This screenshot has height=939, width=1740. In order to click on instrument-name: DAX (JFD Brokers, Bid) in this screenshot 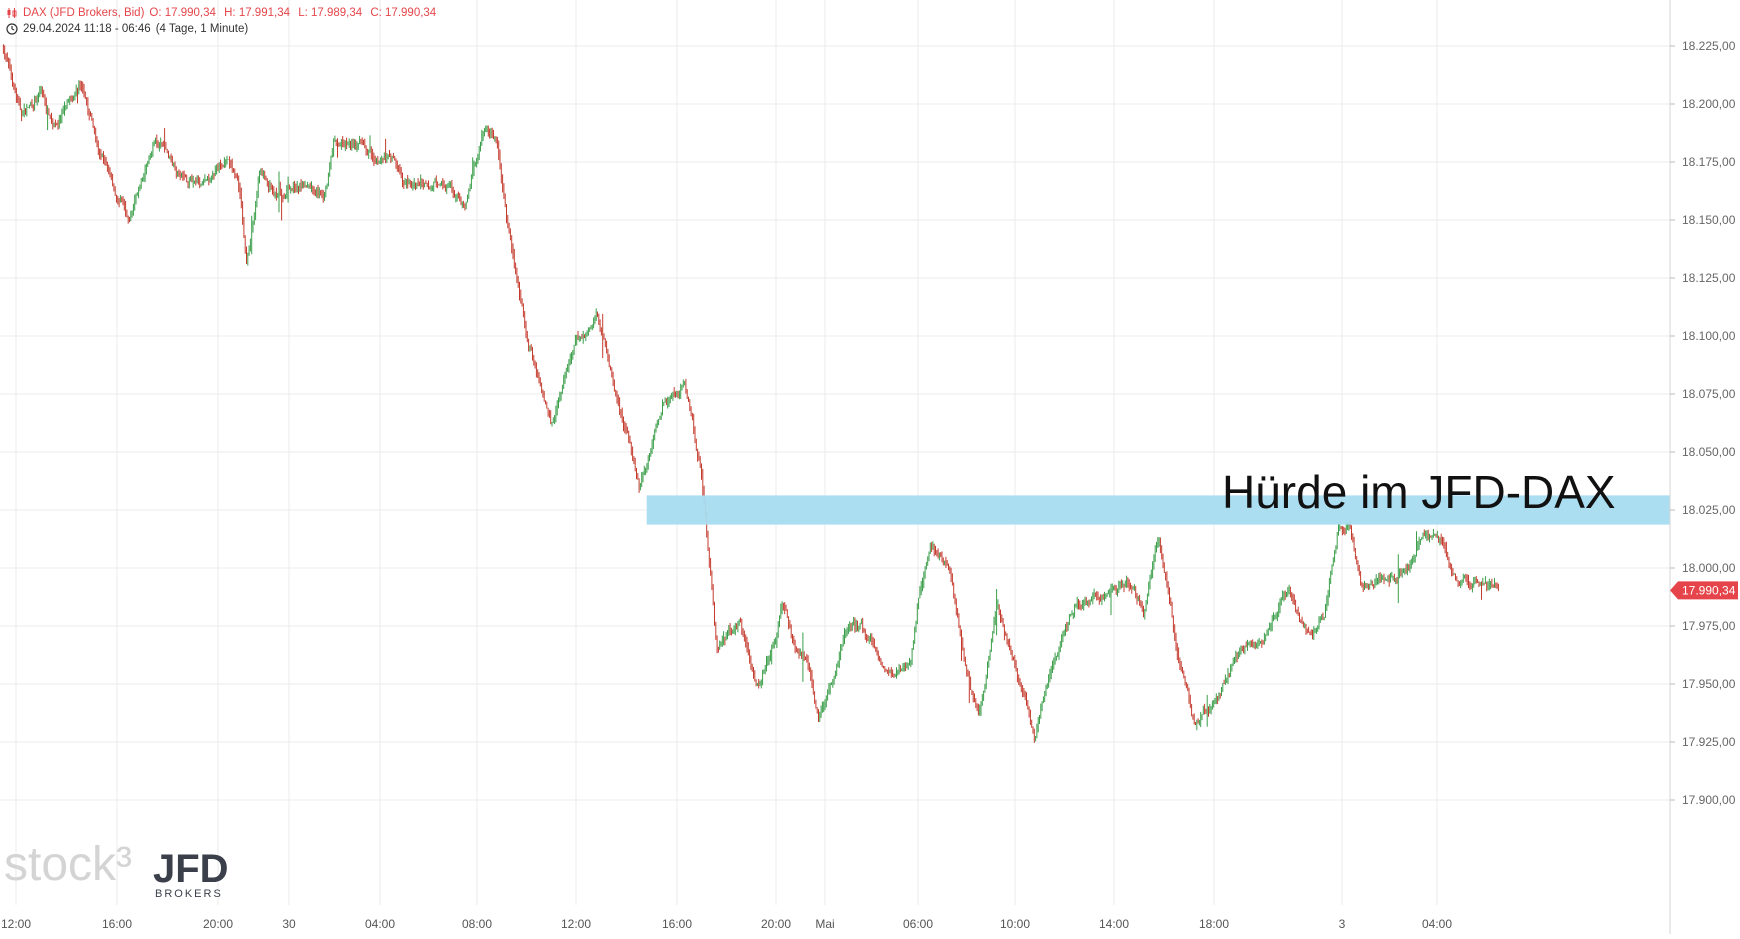, I will do `click(84, 13)`.